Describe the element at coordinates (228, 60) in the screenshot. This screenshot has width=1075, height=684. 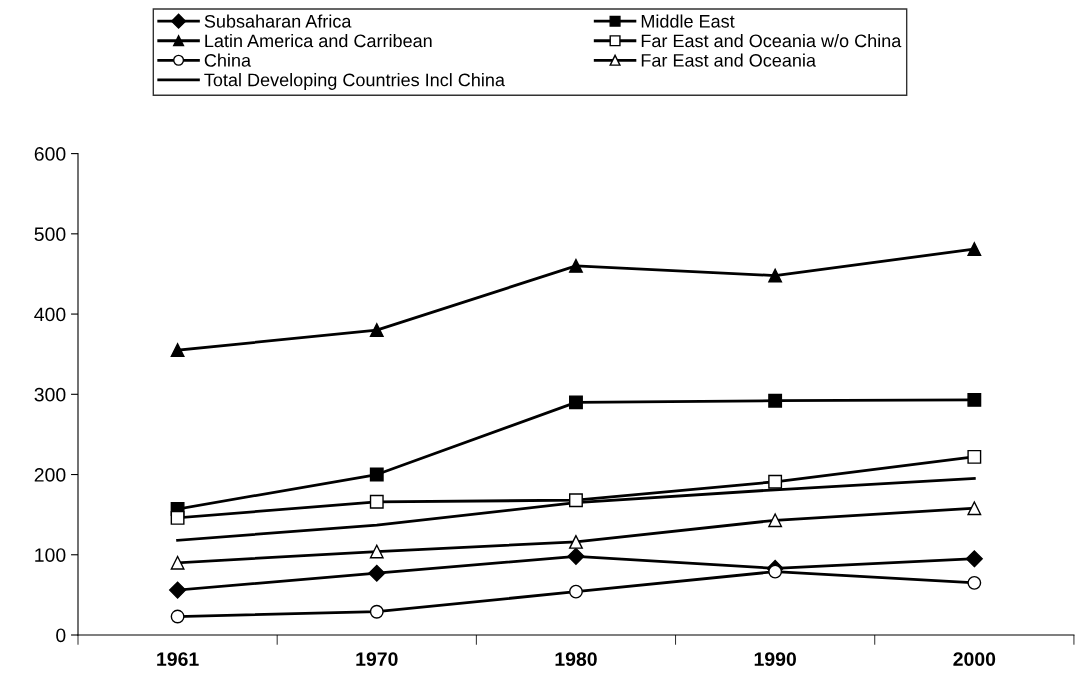
I see `legend-label: China` at that location.